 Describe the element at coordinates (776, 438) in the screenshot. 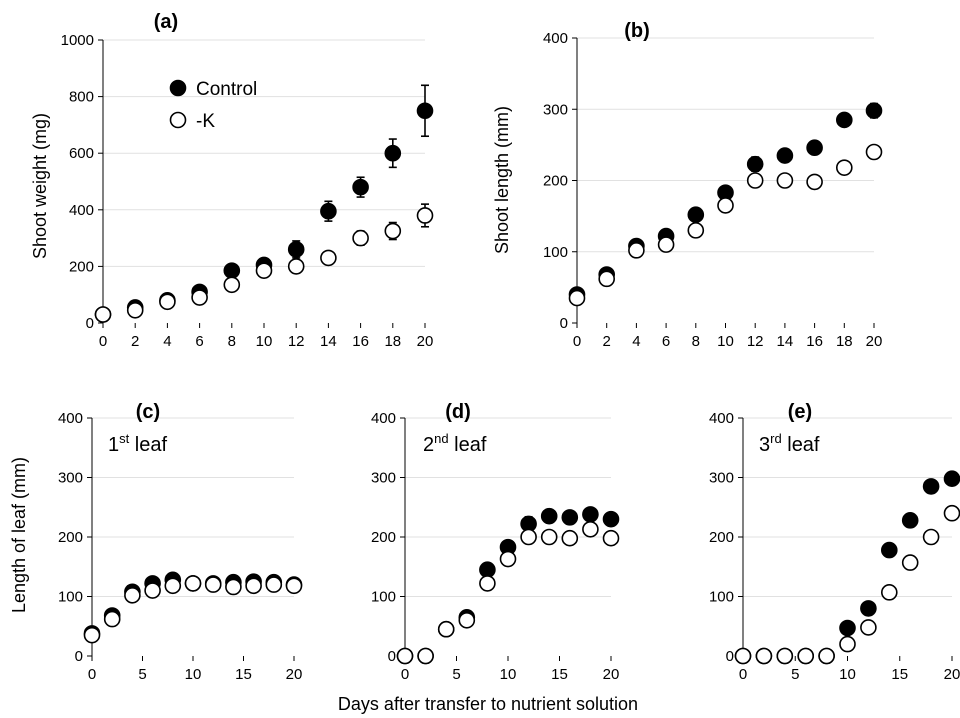

I see `leaf-ordinal-suffix: rd` at that location.